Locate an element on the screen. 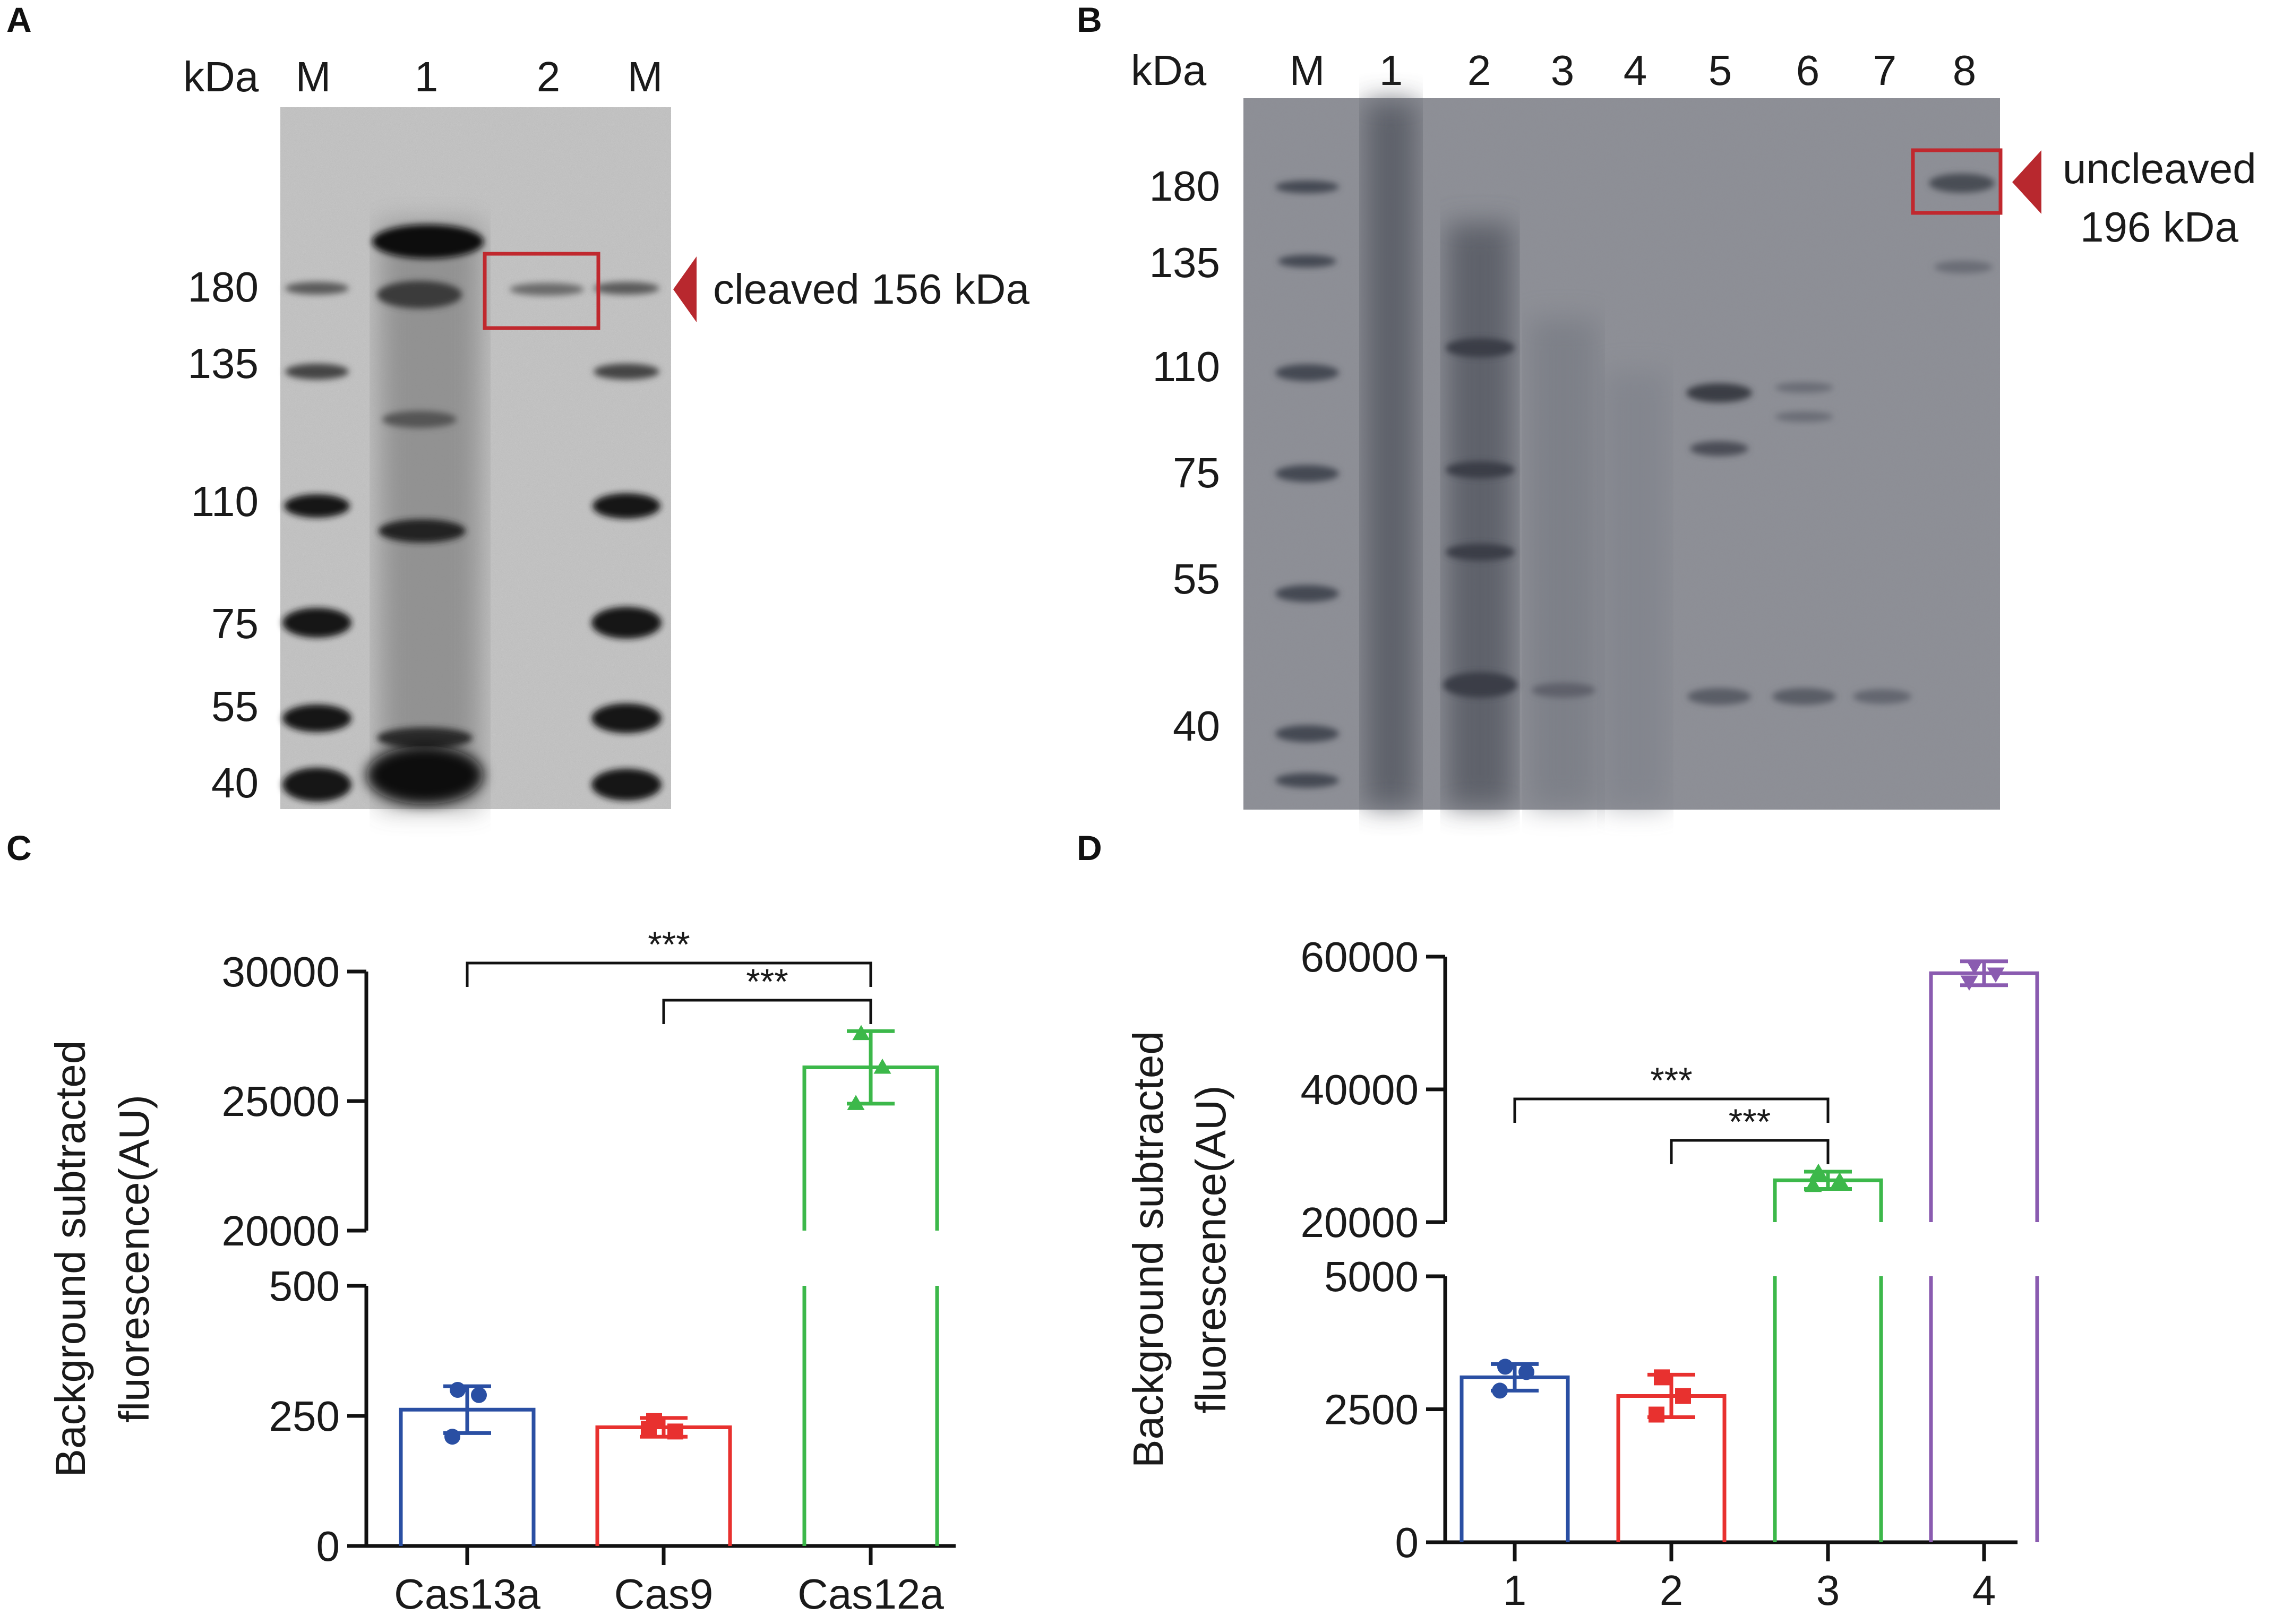 This screenshot has width=2292, height=1624. gel-b-lane-label: 5 is located at coordinates (1720, 70).